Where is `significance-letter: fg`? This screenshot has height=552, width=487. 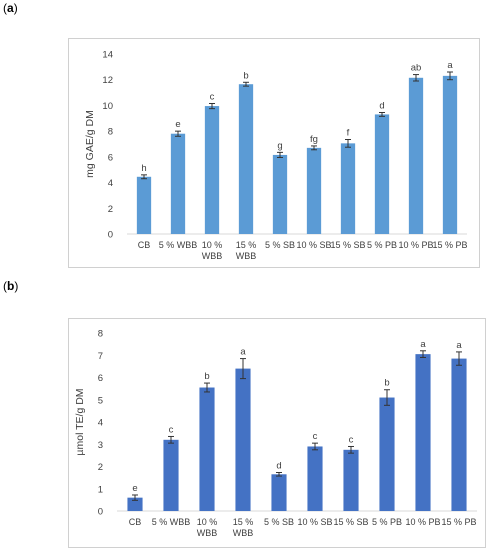 significance-letter: fg is located at coordinates (314, 139).